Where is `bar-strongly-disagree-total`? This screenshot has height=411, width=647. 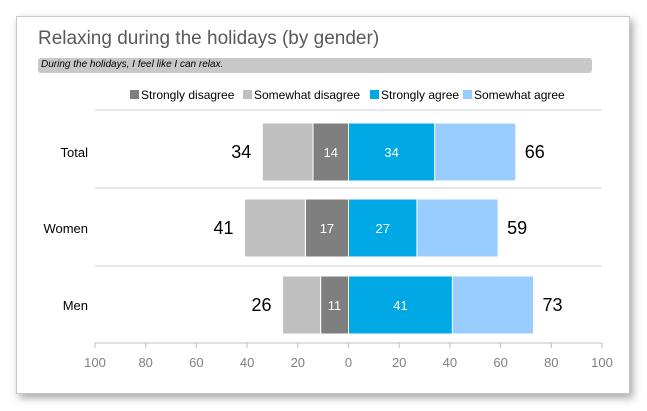 bar-strongly-disagree-total is located at coordinates (331, 152).